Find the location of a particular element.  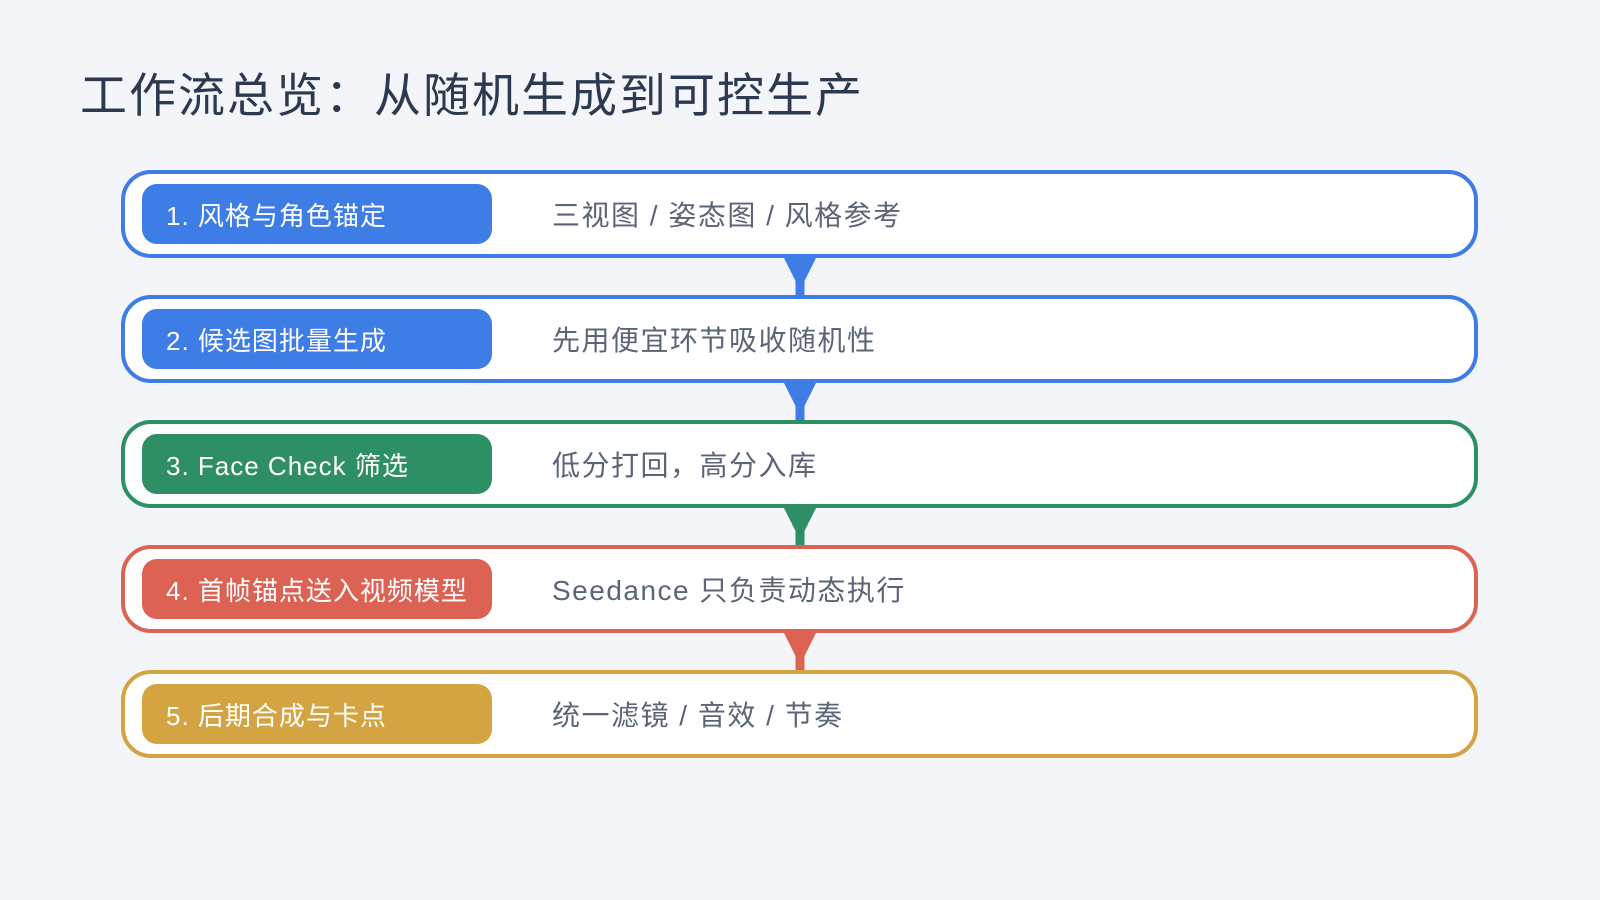

step-pill: 2. 候选图批量生成 is located at coordinates (317, 339).